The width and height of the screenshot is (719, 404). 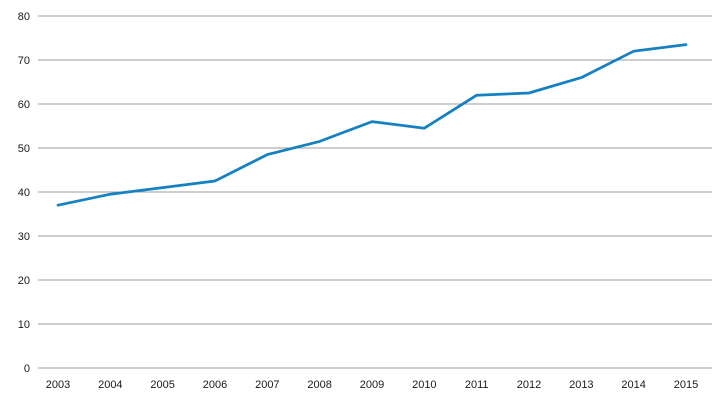 I want to click on x-axis-tick-label: 2006, so click(x=215, y=385).